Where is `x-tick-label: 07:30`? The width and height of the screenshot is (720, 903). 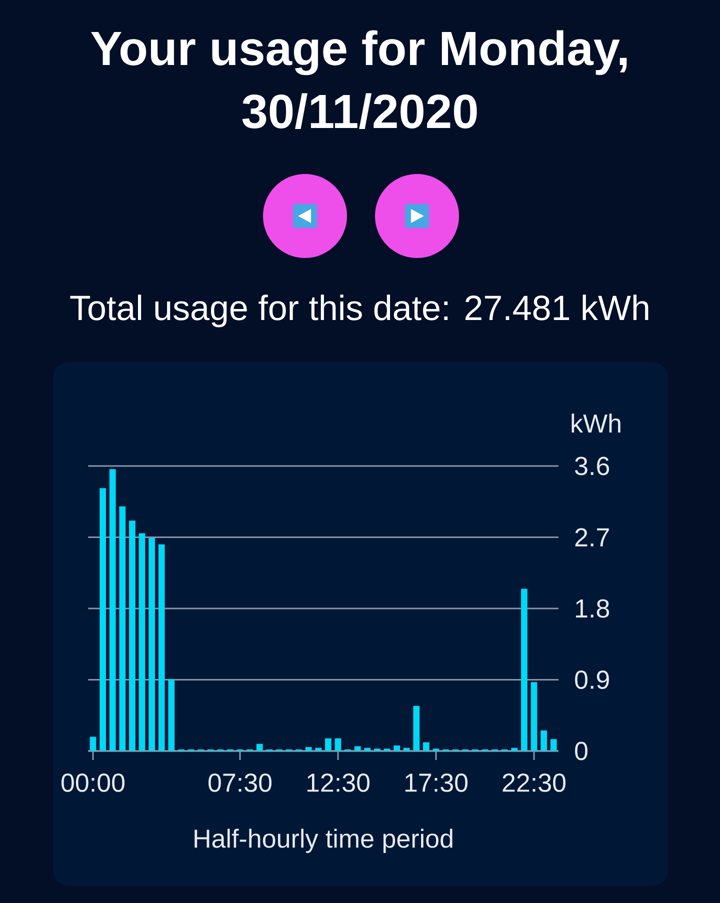 x-tick-label: 07:30 is located at coordinates (240, 783).